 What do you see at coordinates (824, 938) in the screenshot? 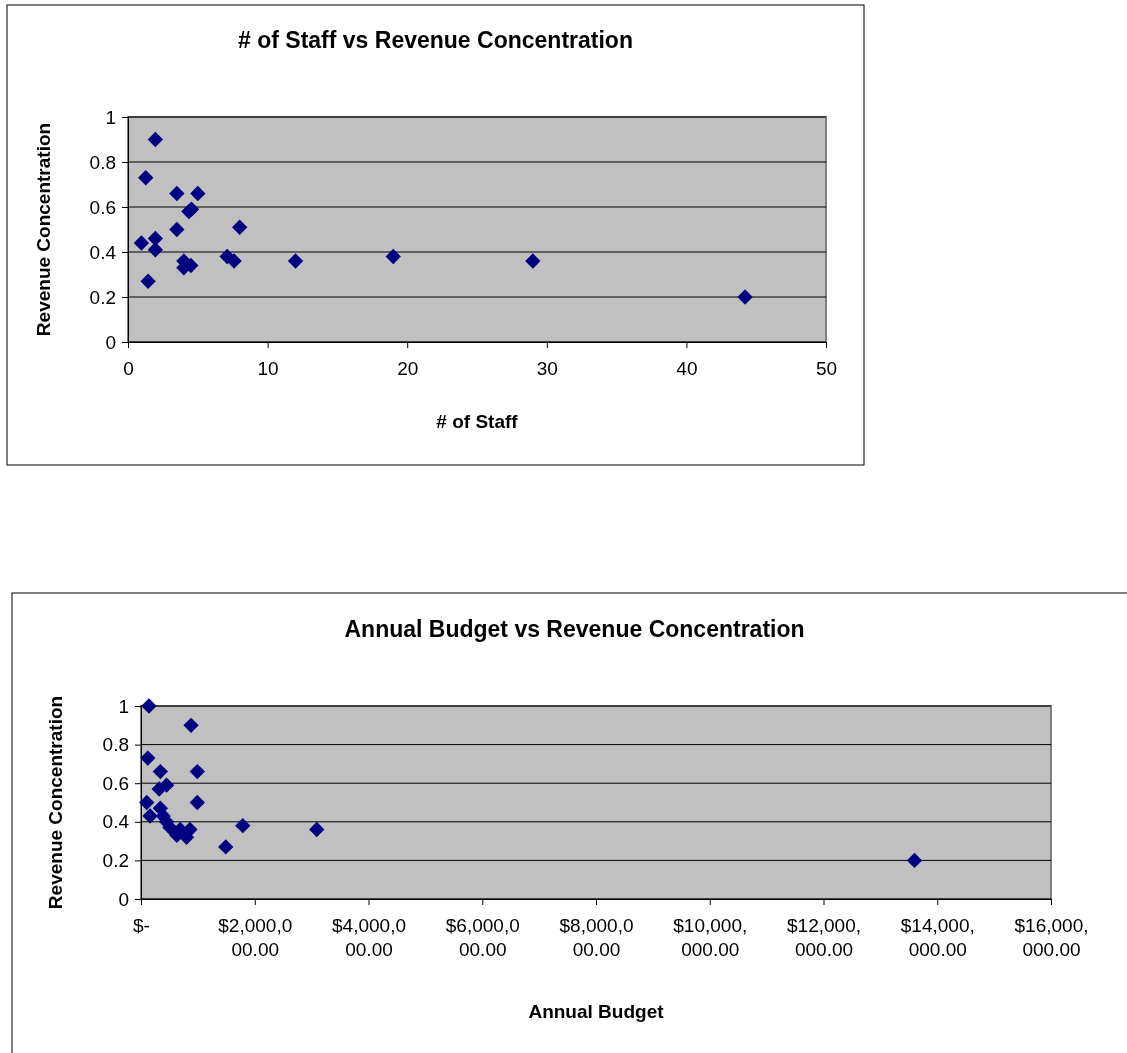
I see `x-tick-label: $12,000,000.00` at bounding box center [824, 938].